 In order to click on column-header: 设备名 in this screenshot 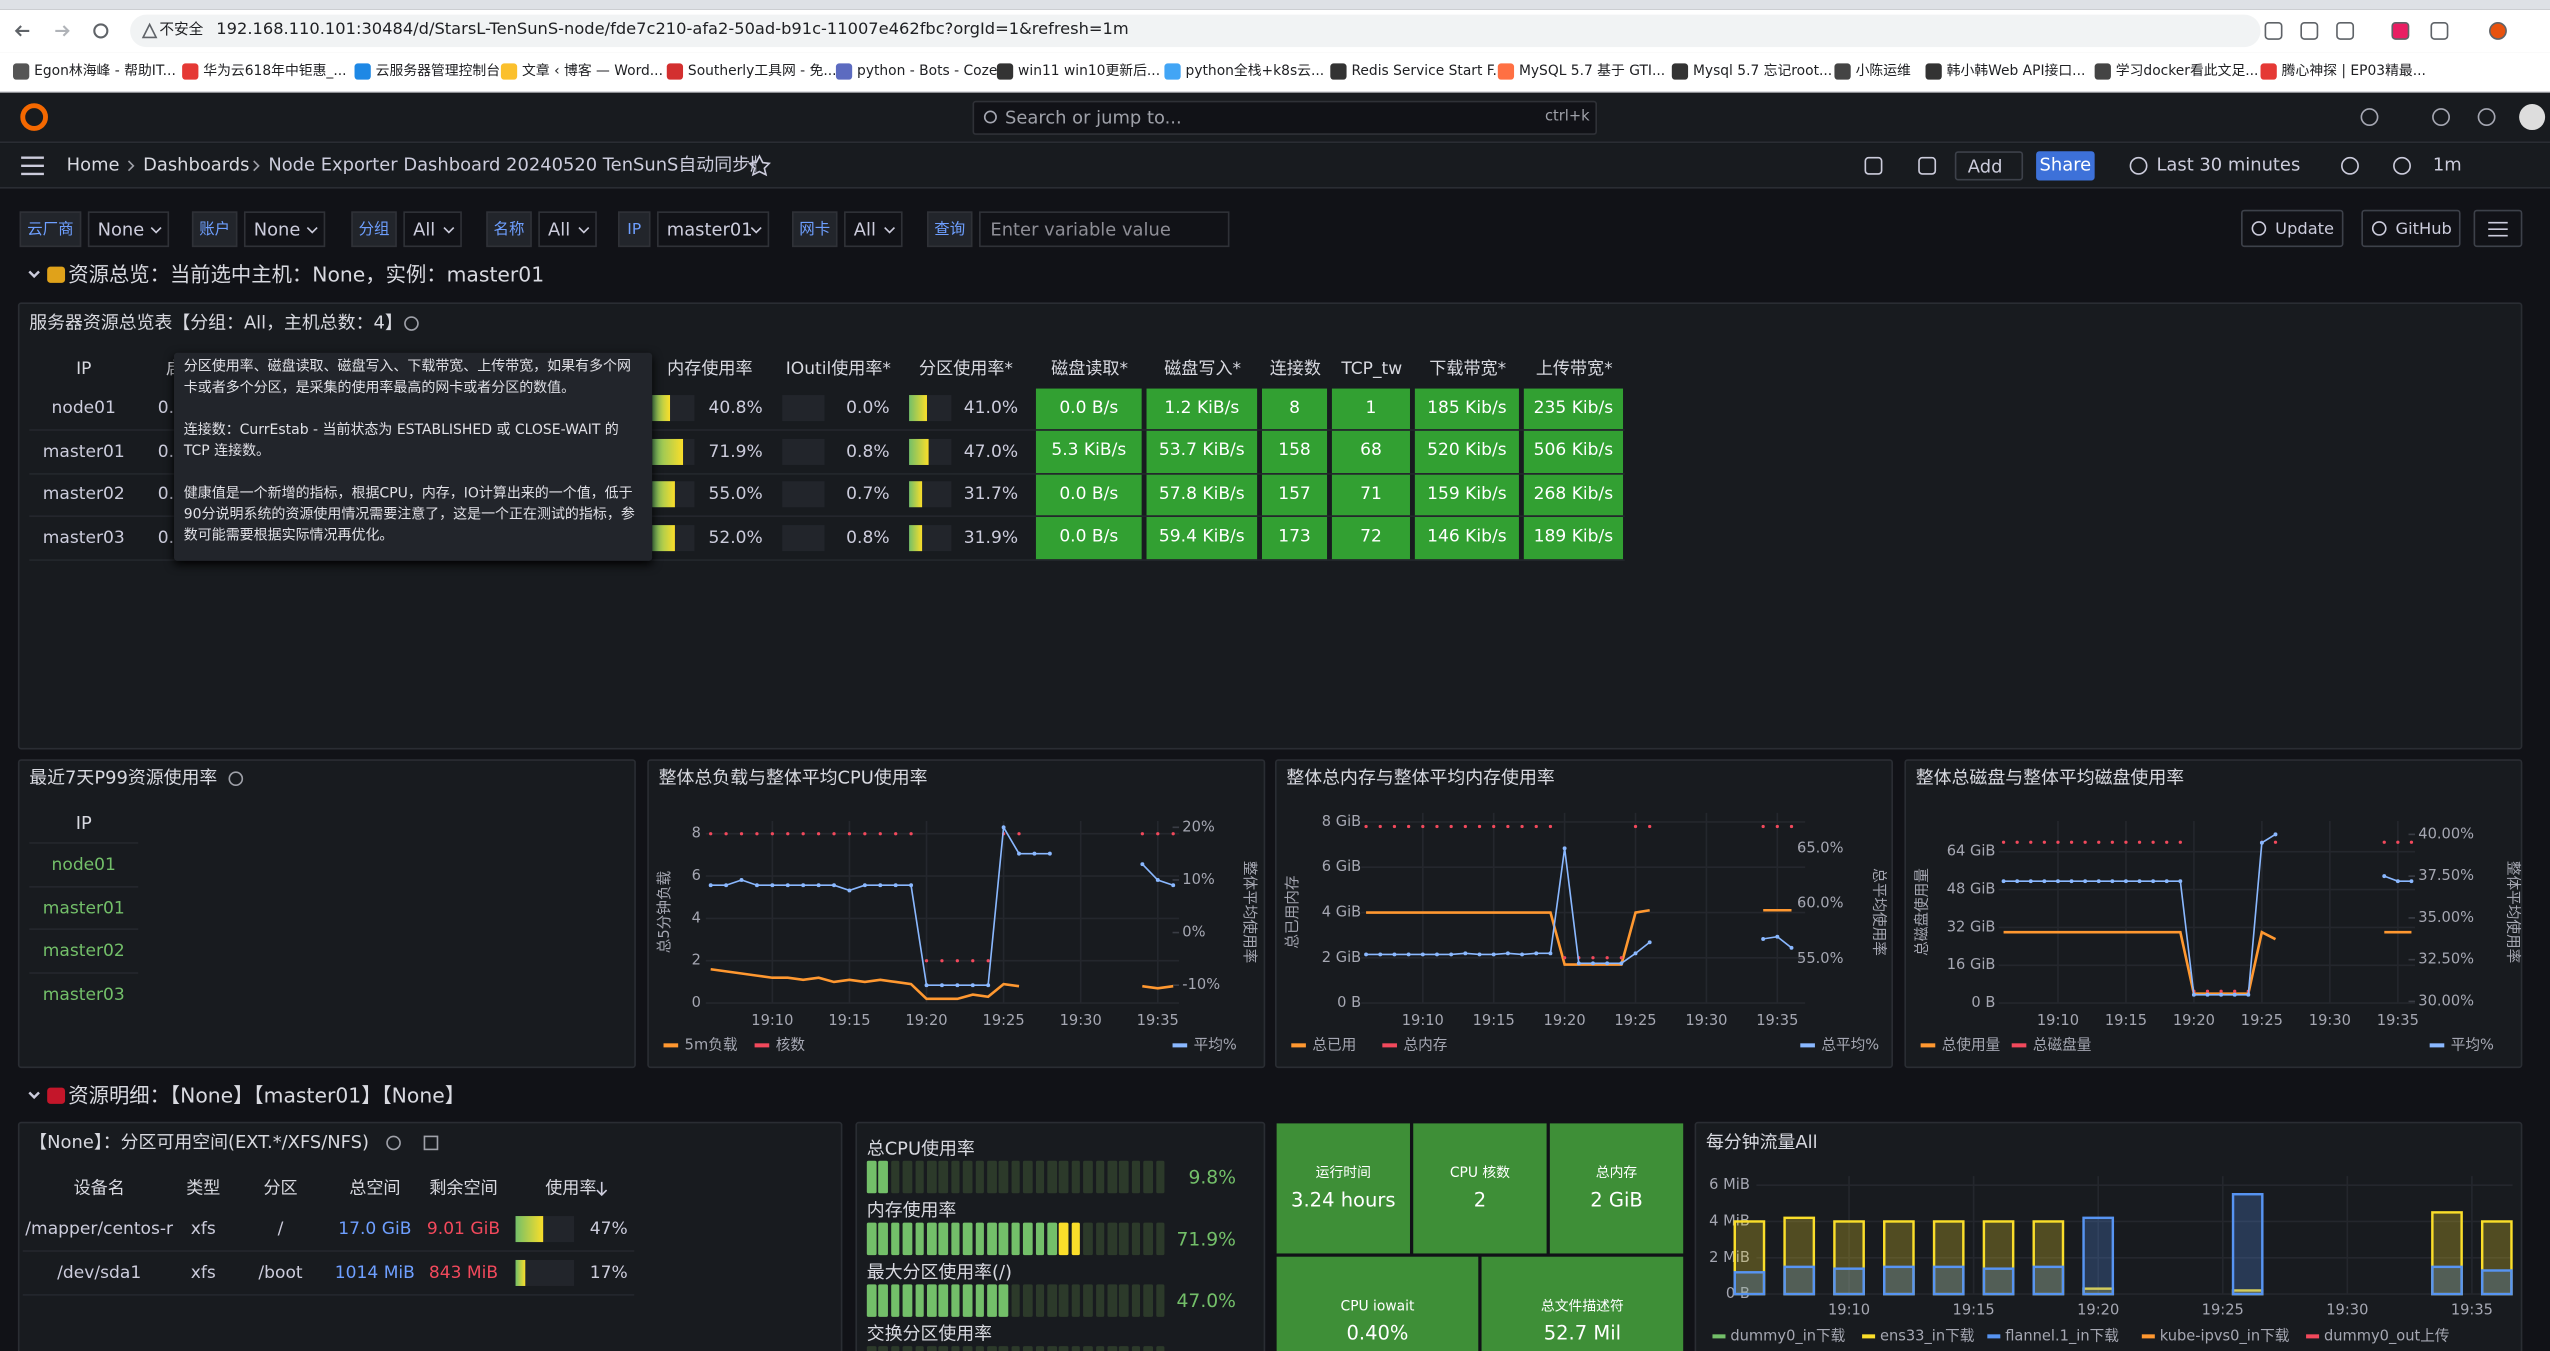, I will do `click(99, 1188)`.